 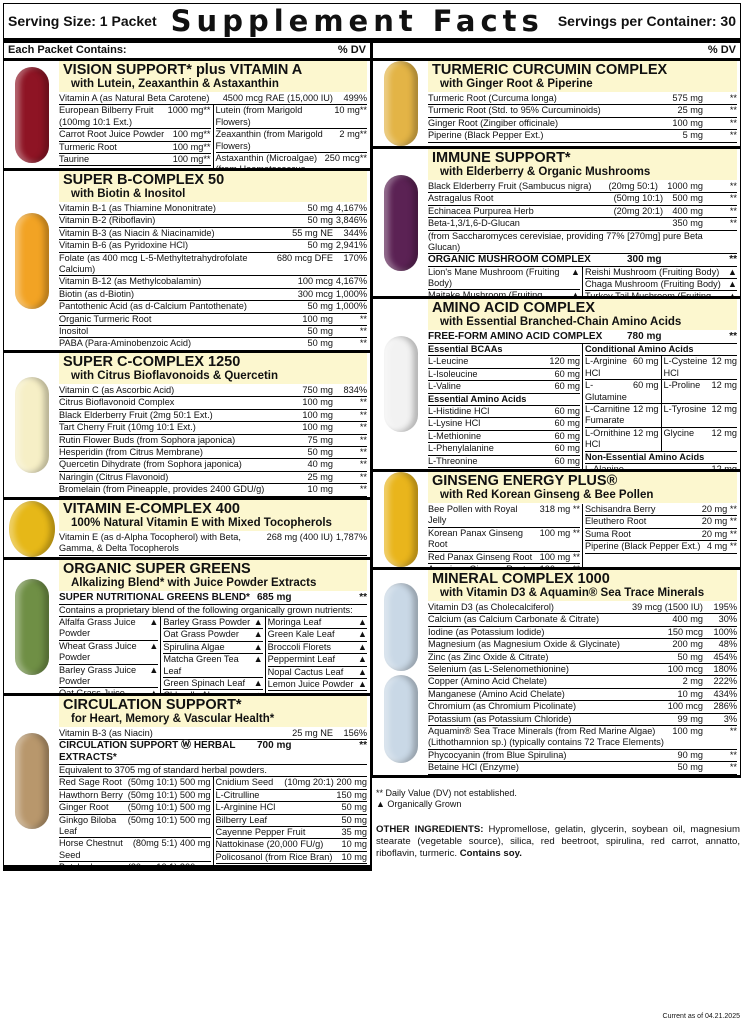 What do you see at coordinates (690, 110) in the screenshot?
I see `ingredient-amount: 25 mg` at bounding box center [690, 110].